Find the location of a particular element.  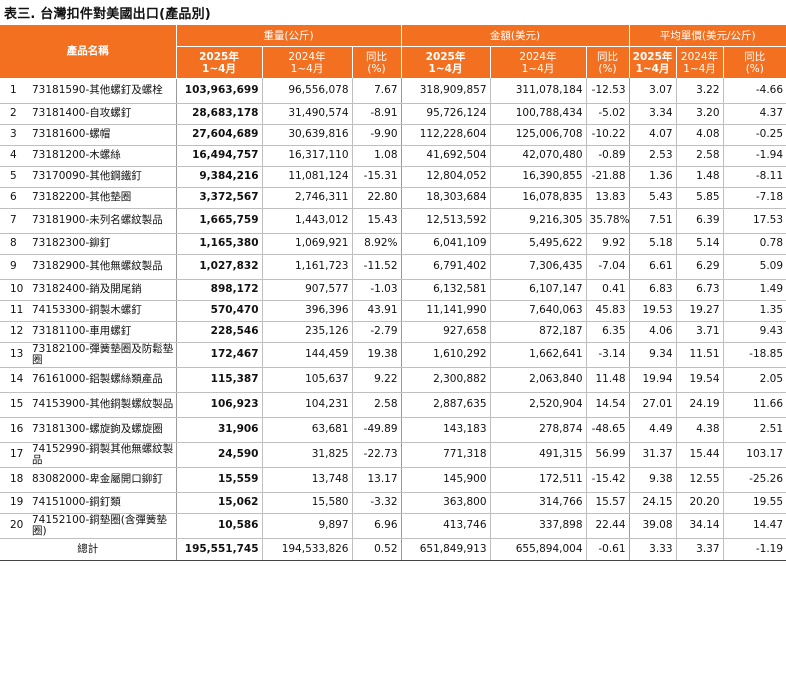

rank-cell: 1 is located at coordinates (15, 91).